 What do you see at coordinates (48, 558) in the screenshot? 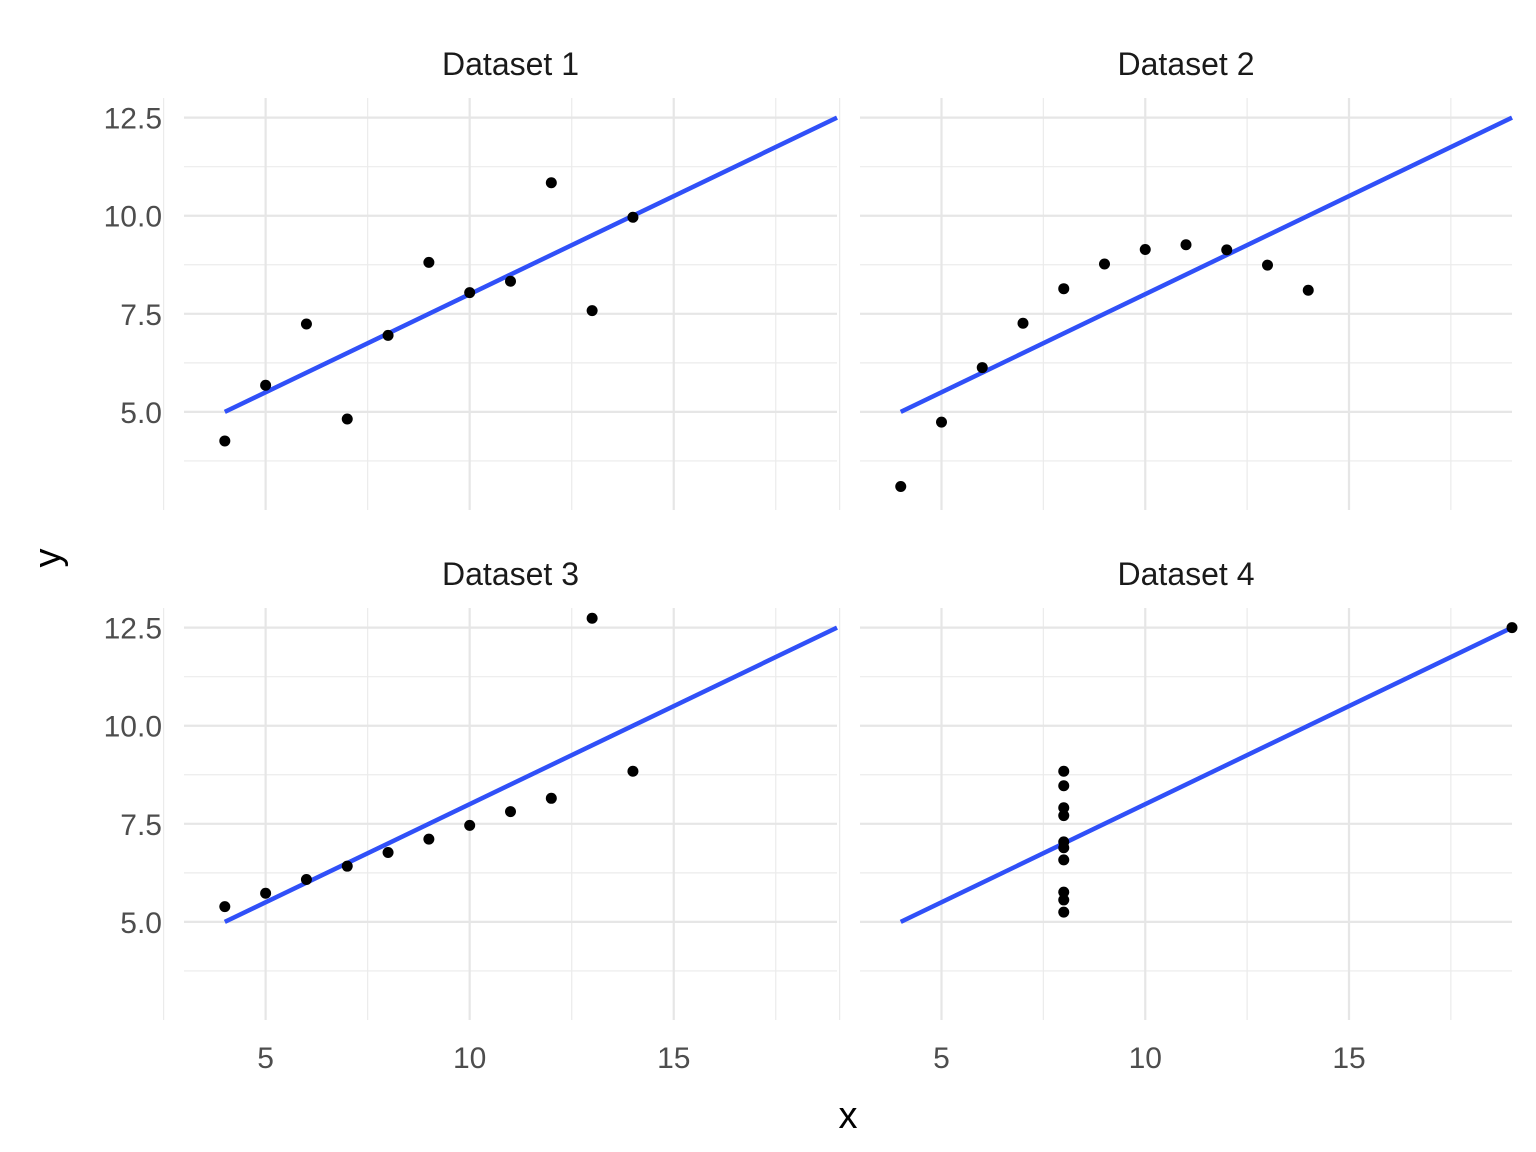
I see `y-axis-title: y` at bounding box center [48, 558].